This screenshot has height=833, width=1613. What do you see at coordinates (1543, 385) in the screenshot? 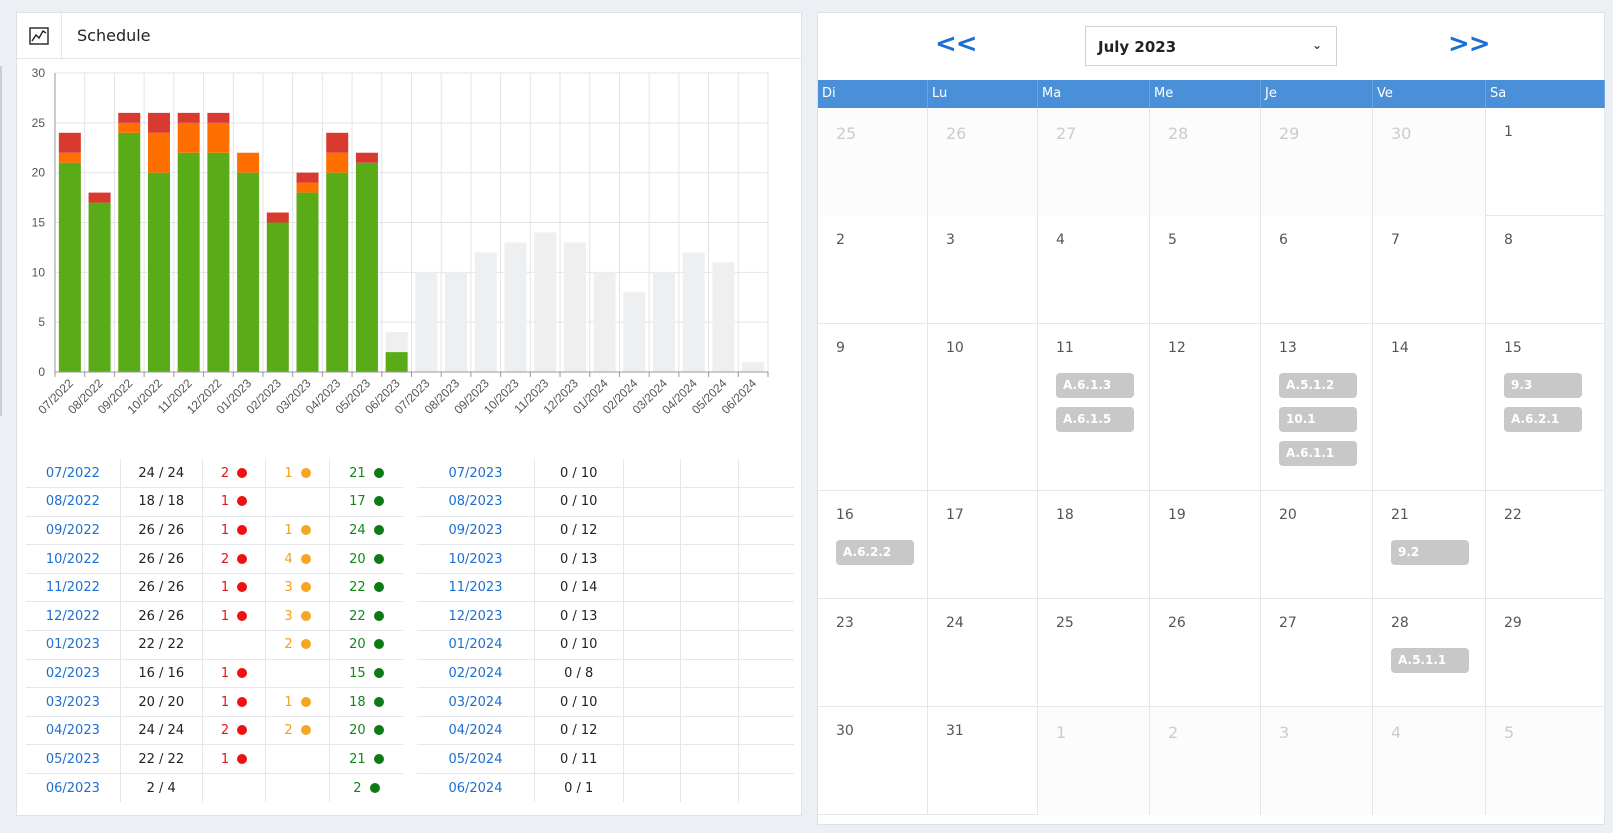
I see `calendar-event: 9.3` at bounding box center [1543, 385].